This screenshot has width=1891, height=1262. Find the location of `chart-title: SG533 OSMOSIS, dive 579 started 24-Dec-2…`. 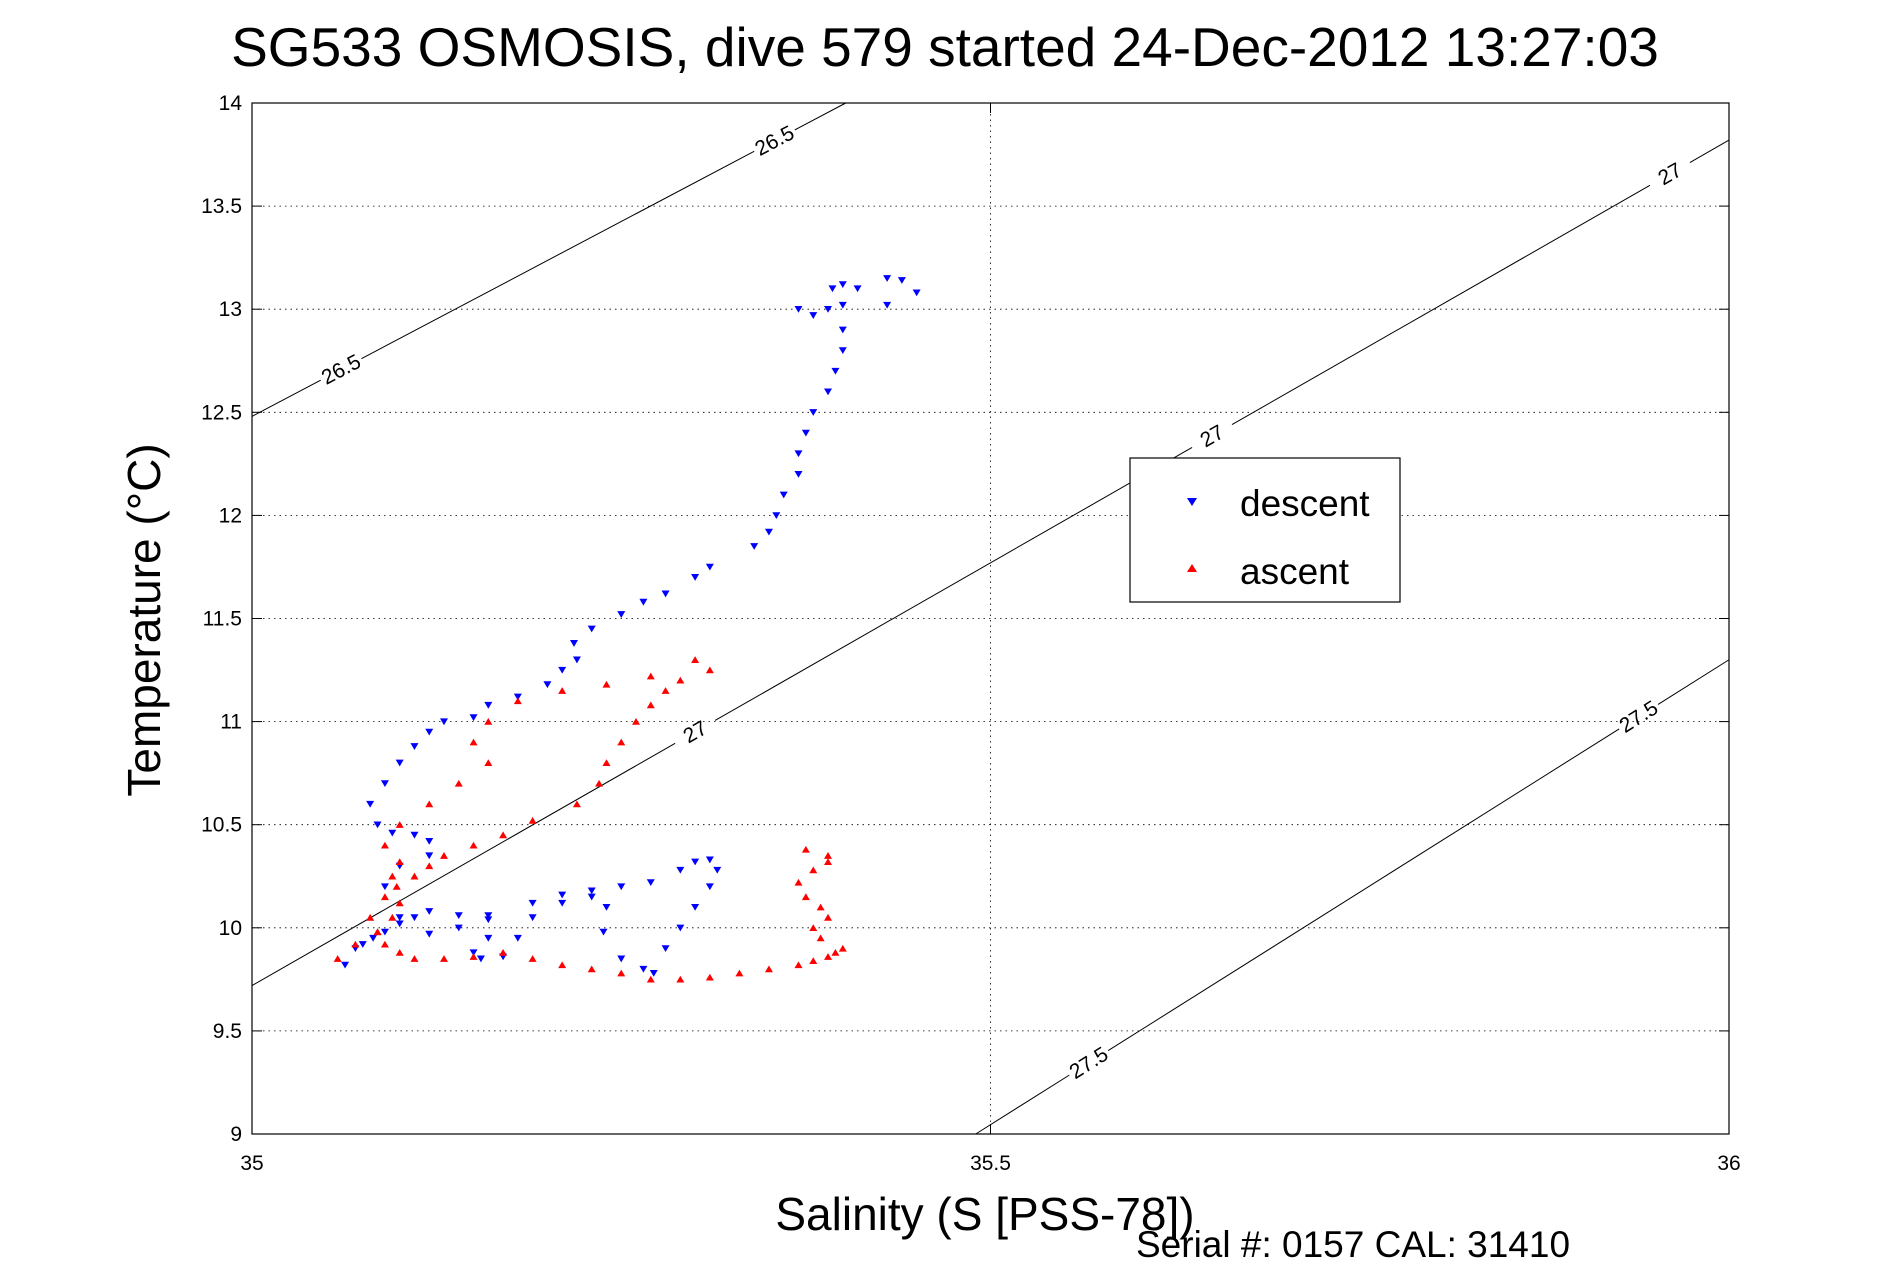

chart-title: SG533 OSMOSIS, dive 579 started 24-Dec-2… is located at coordinates (945, 47).